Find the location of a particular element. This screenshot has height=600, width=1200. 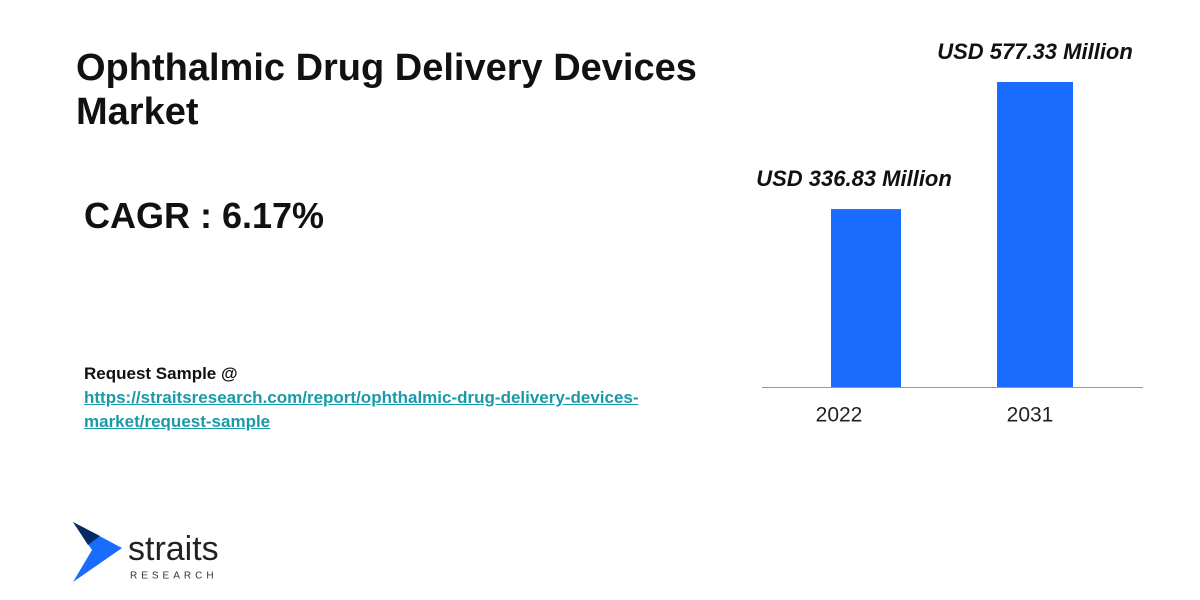

logo-name: straits is located at coordinates (173, 549).